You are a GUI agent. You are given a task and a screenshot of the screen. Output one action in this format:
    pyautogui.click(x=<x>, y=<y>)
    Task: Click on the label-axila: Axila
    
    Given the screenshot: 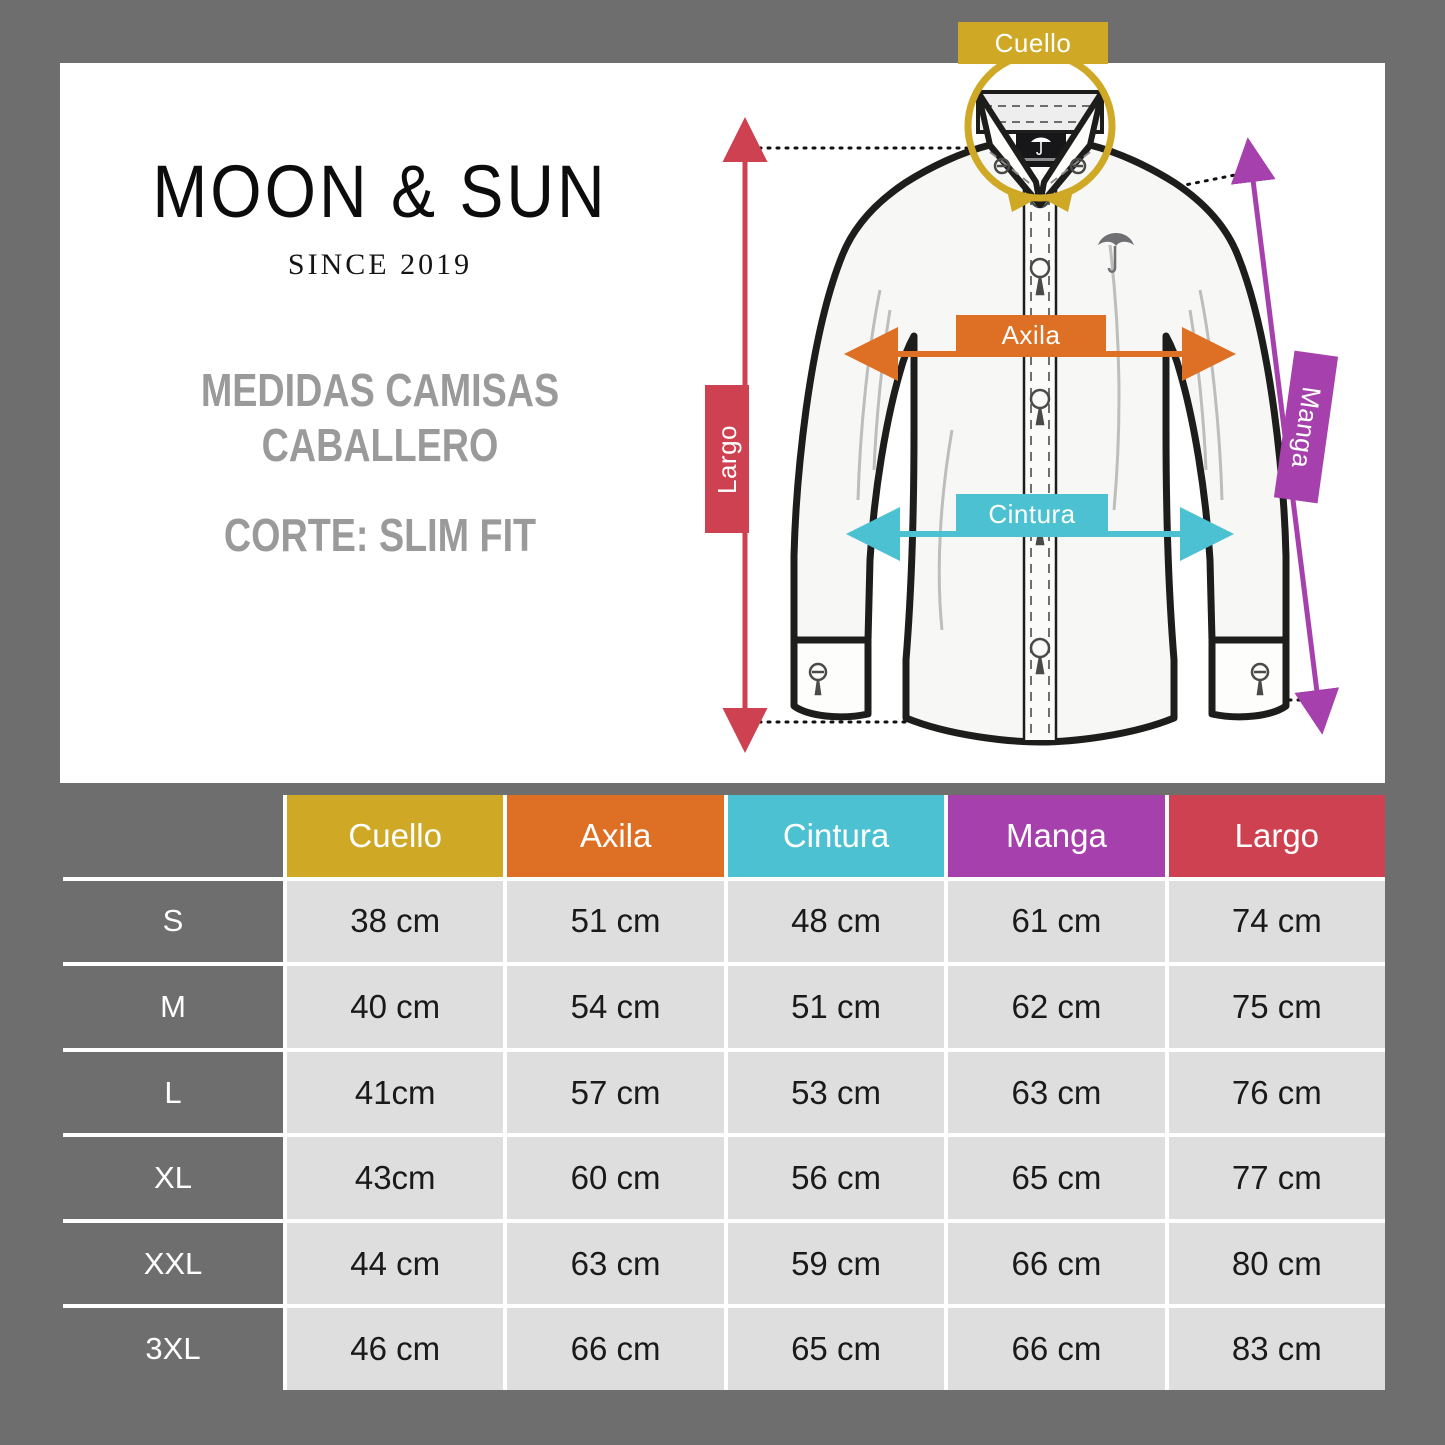 What is the action you would take?
    pyautogui.click(x=1031, y=335)
    